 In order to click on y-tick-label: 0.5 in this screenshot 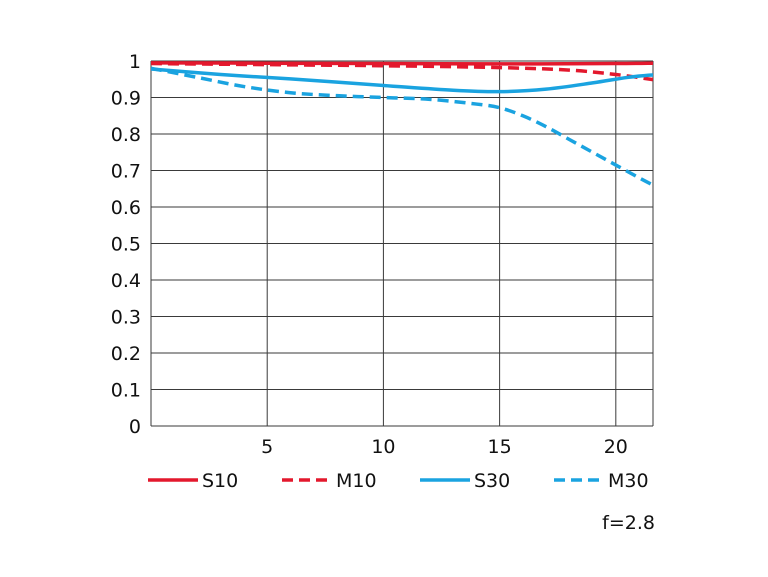, I will do `click(126, 245)`.